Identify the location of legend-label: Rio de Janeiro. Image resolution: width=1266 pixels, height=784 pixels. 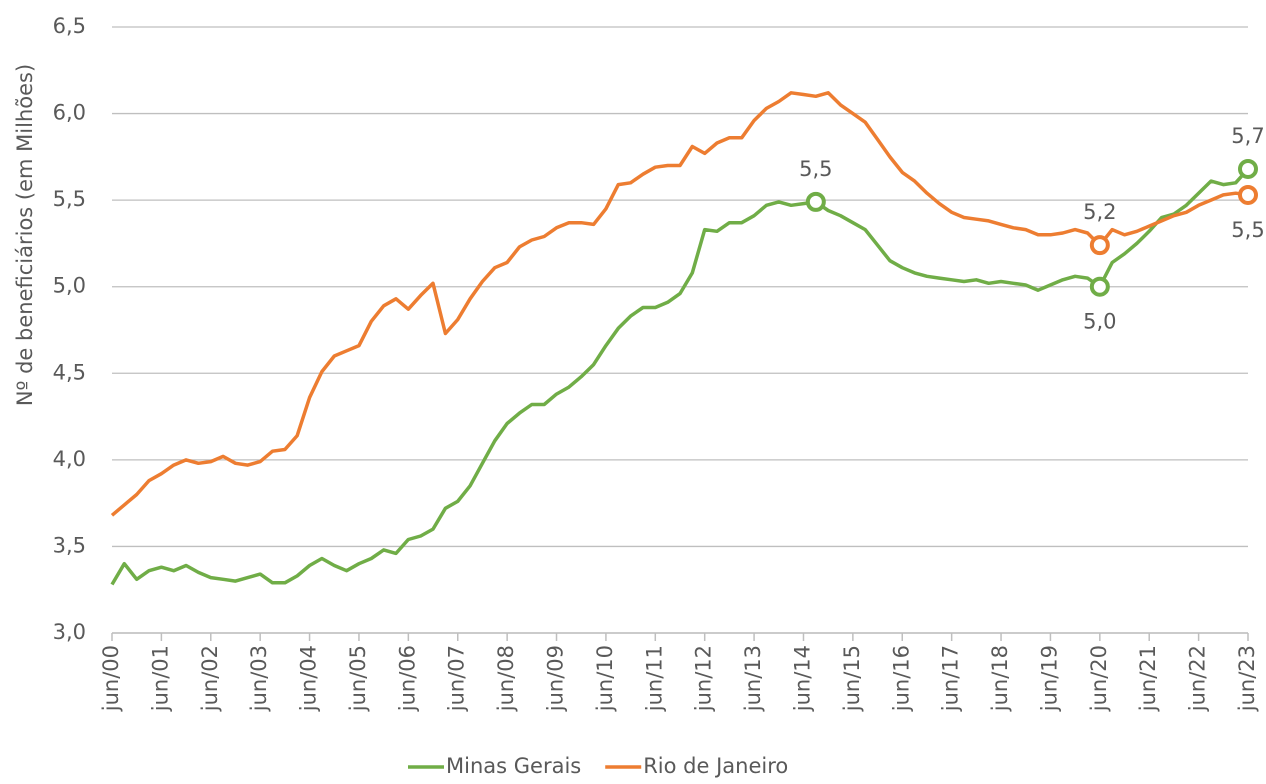
(715, 766).